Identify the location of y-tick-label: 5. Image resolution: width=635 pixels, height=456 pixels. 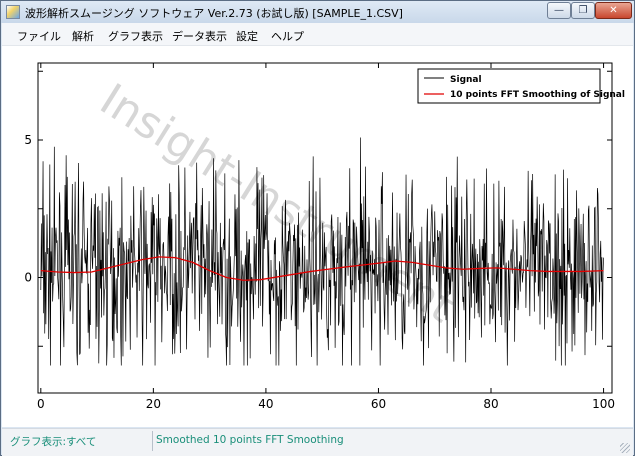
(28, 140).